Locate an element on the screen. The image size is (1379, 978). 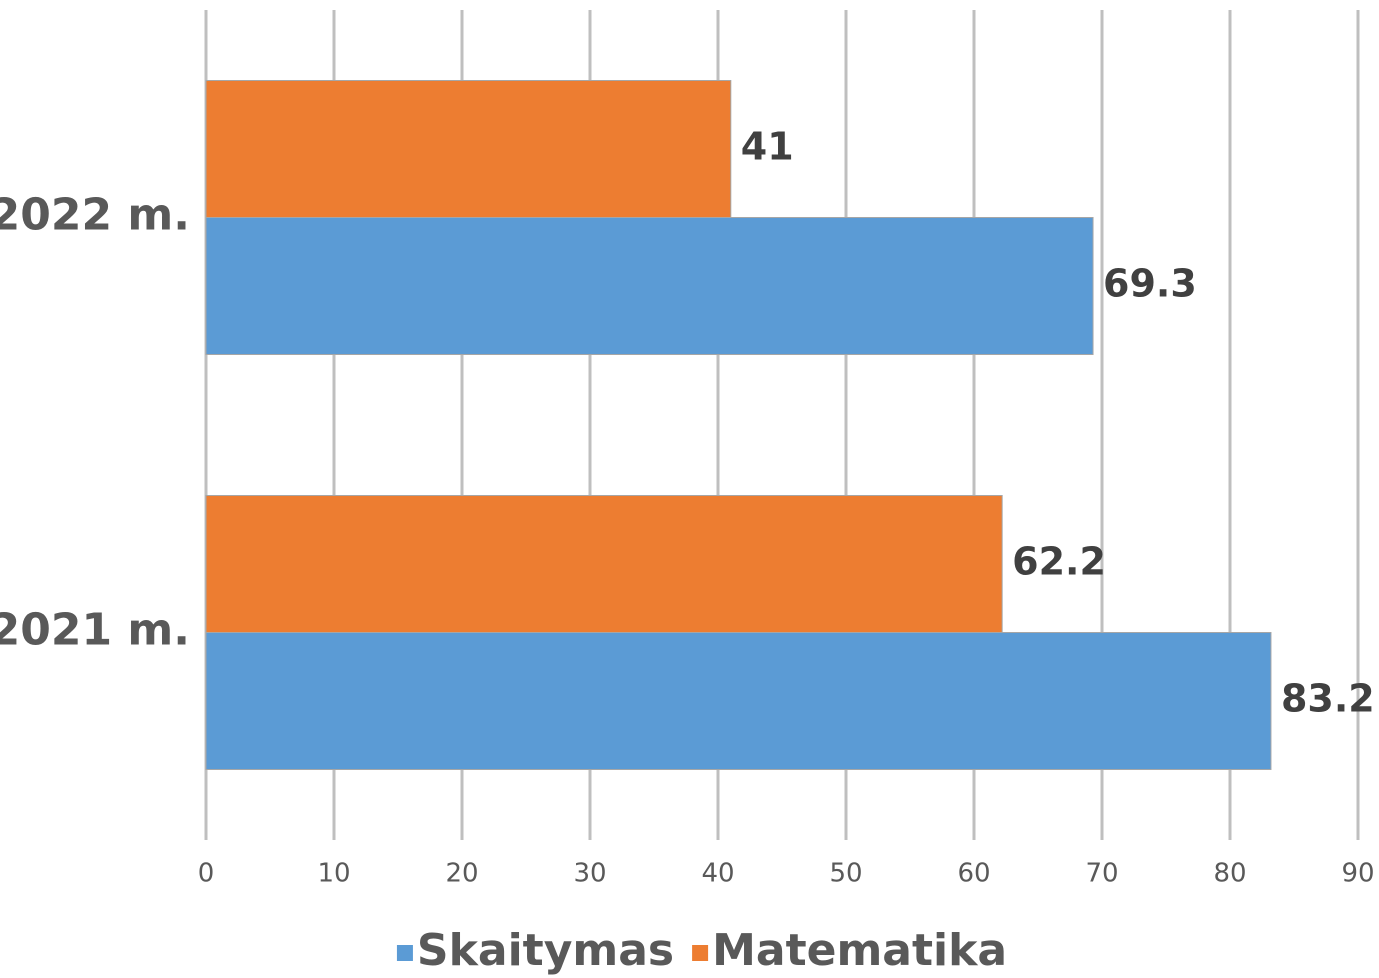
value-label: 83.2 is located at coordinates (1328, 699).